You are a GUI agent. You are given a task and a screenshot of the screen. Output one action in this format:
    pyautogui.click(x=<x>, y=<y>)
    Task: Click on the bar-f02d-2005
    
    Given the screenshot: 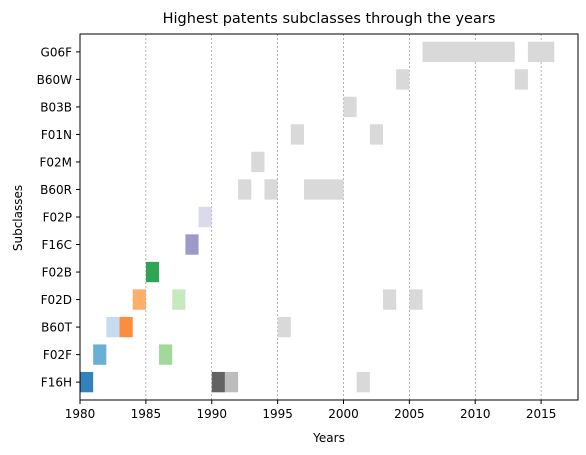 What is the action you would take?
    pyautogui.click(x=416, y=299)
    